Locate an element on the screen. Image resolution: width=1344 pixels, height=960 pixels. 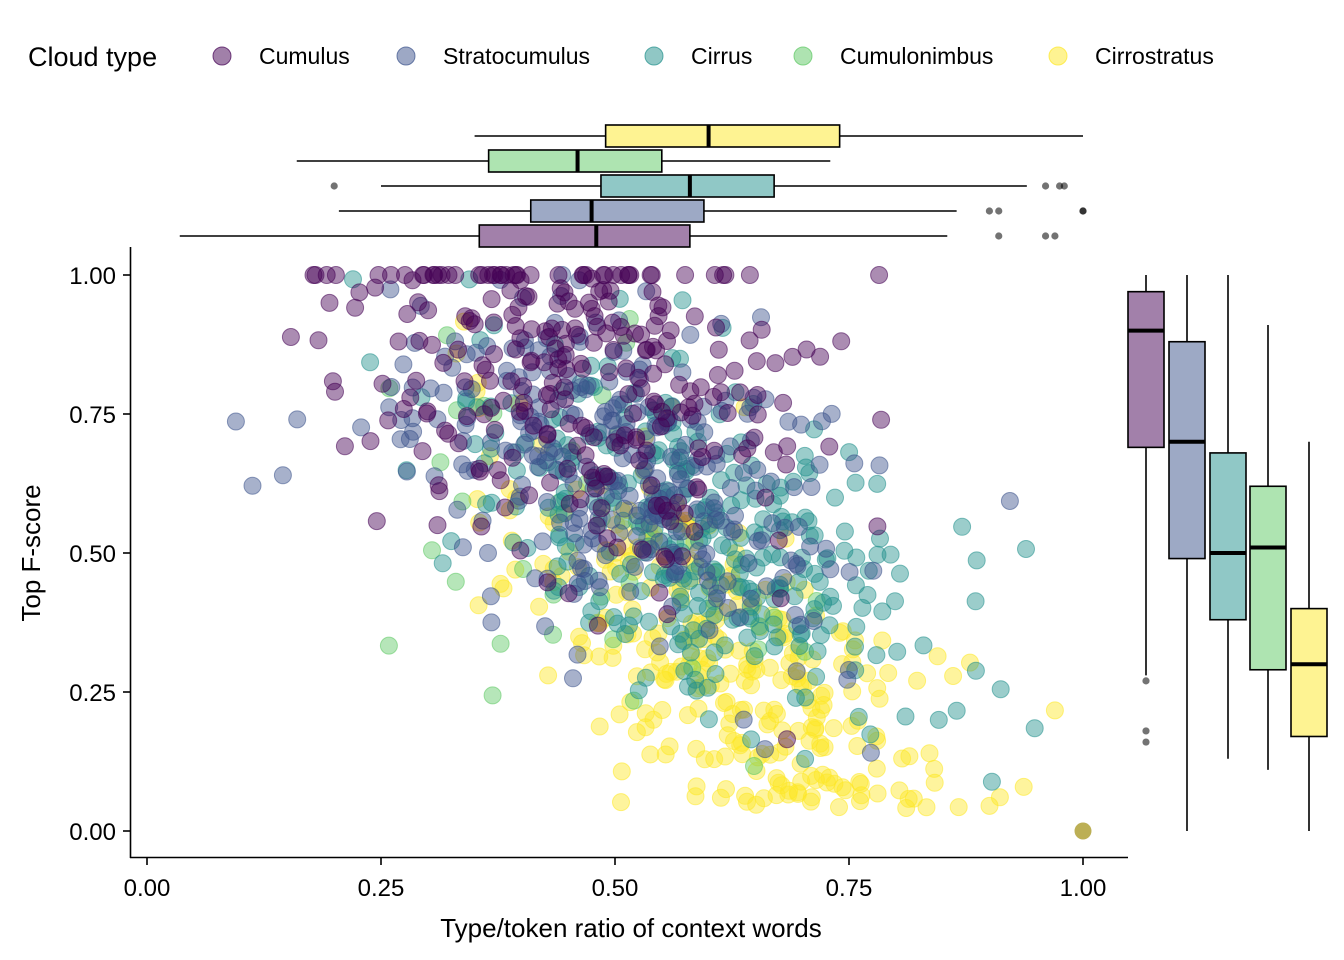
legend-key-cumulonimbus is located at coordinates (803, 56).